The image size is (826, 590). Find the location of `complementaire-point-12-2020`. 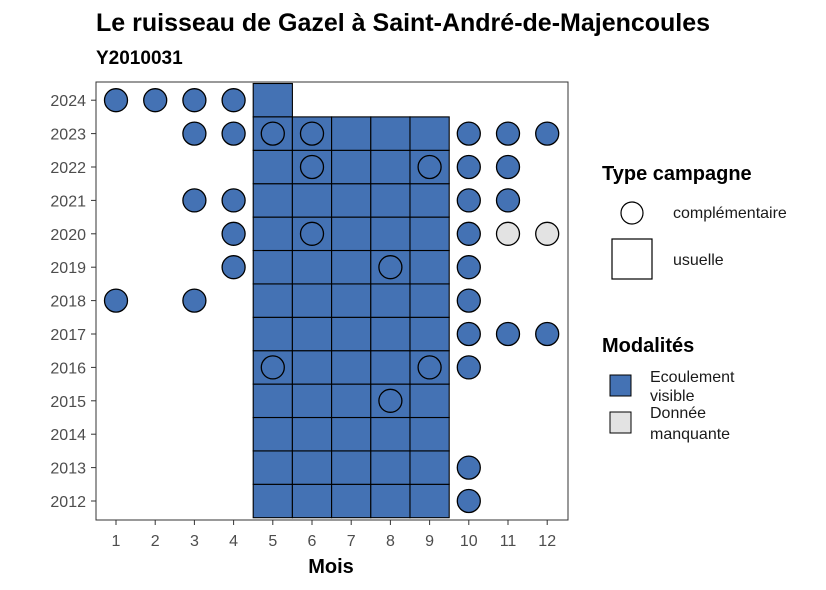

complementaire-point-12-2020 is located at coordinates (547, 233).